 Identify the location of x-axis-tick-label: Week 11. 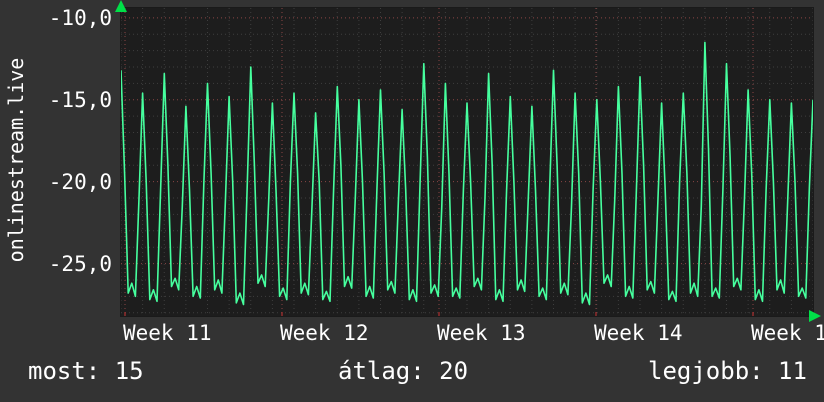
(167, 333).